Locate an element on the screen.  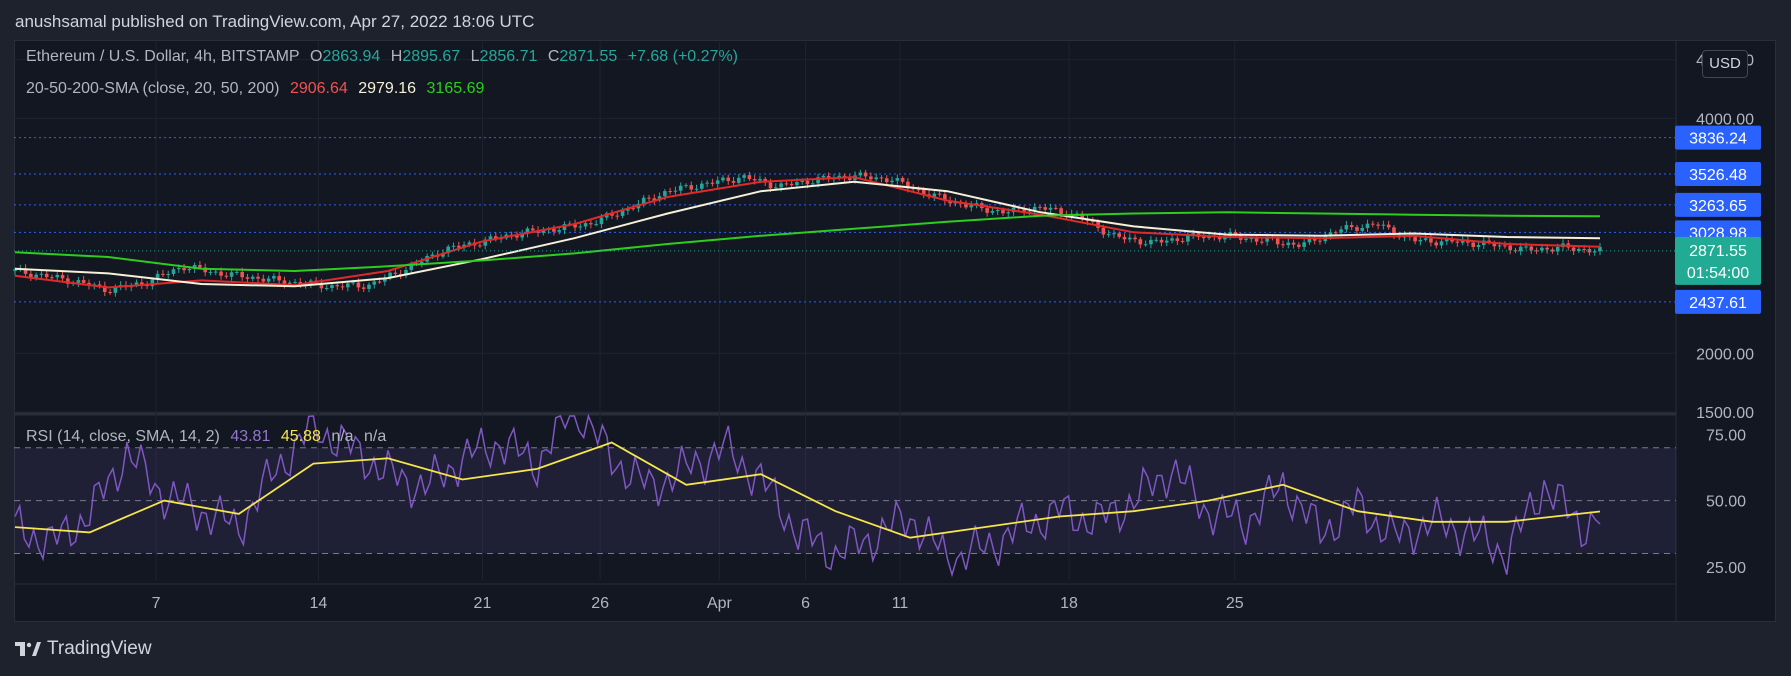
sma20-line is located at coordinates (807, 232).